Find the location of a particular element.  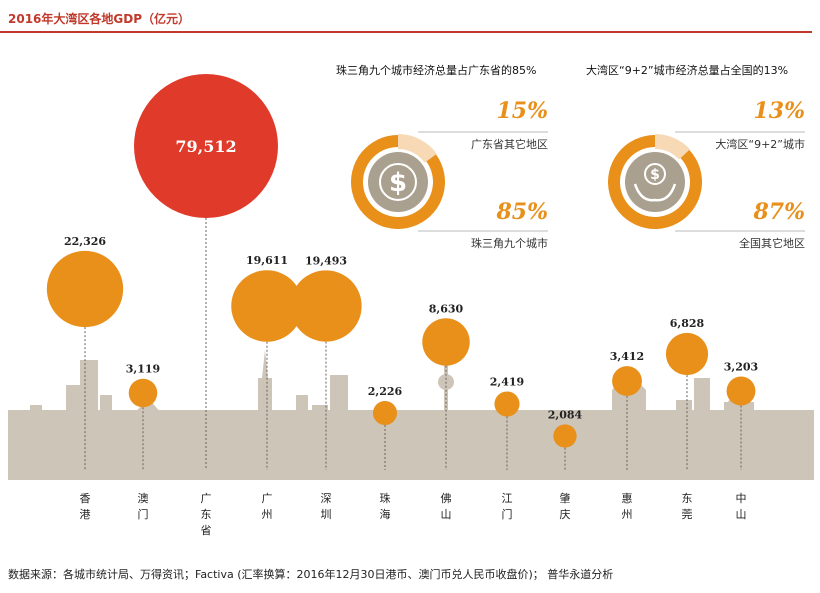

city-label-5-0: 珠 is located at coordinates (385, 498).